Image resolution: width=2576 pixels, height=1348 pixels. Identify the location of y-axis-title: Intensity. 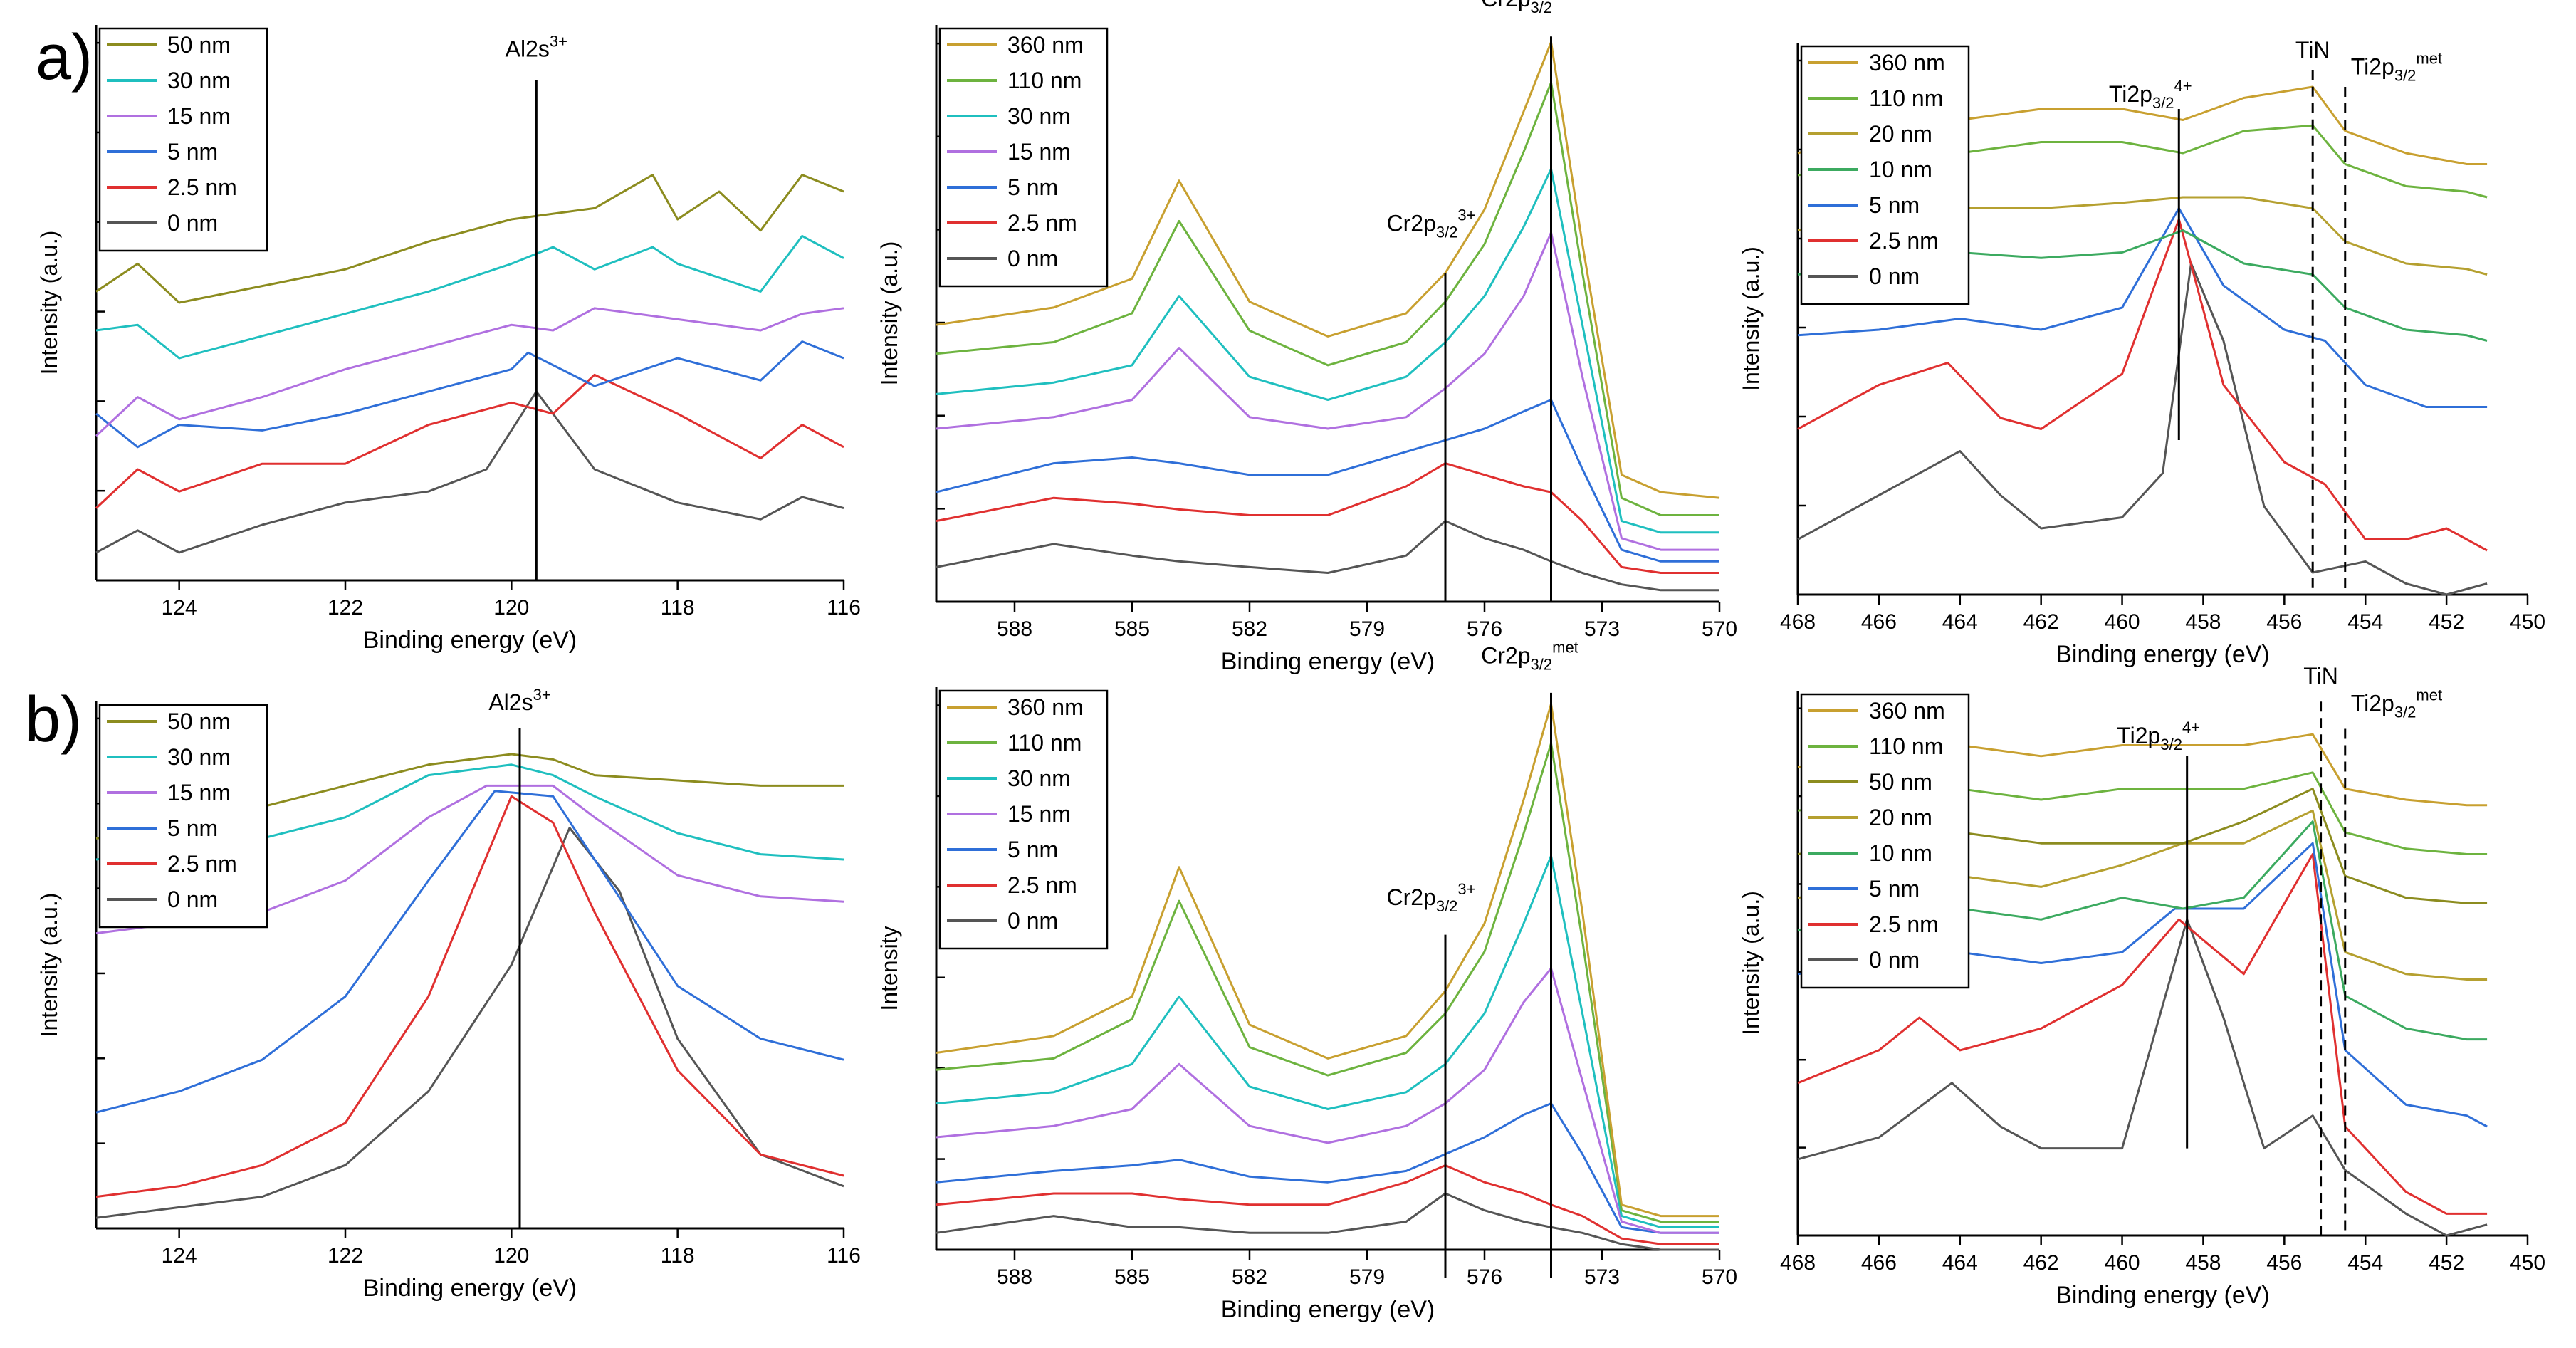
(889, 968).